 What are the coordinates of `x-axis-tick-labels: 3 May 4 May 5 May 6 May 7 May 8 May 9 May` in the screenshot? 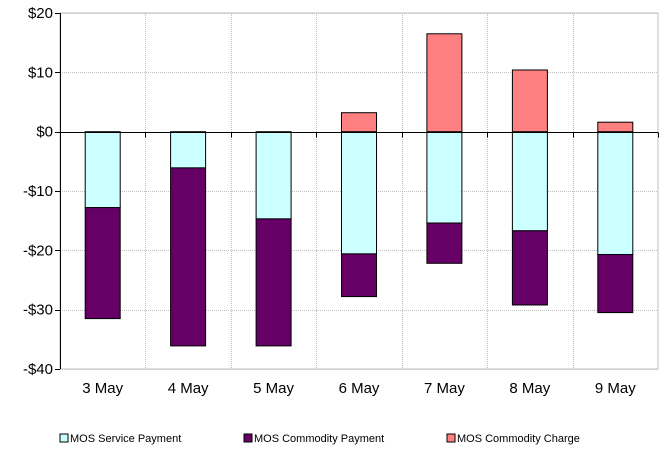 It's located at (359, 388).